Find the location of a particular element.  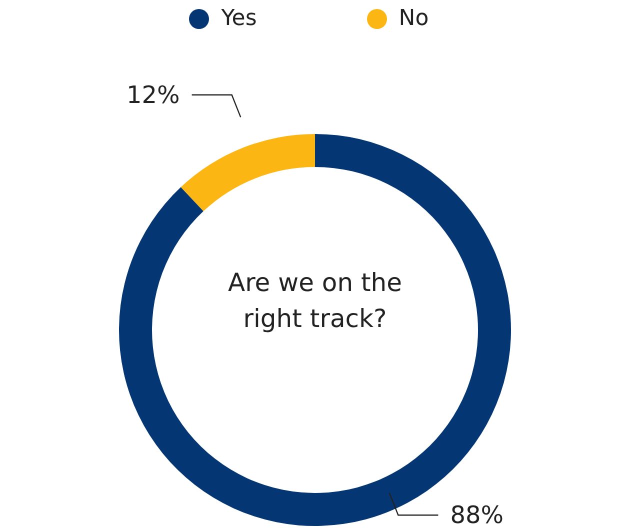

legend-label: No is located at coordinates (413, 18).